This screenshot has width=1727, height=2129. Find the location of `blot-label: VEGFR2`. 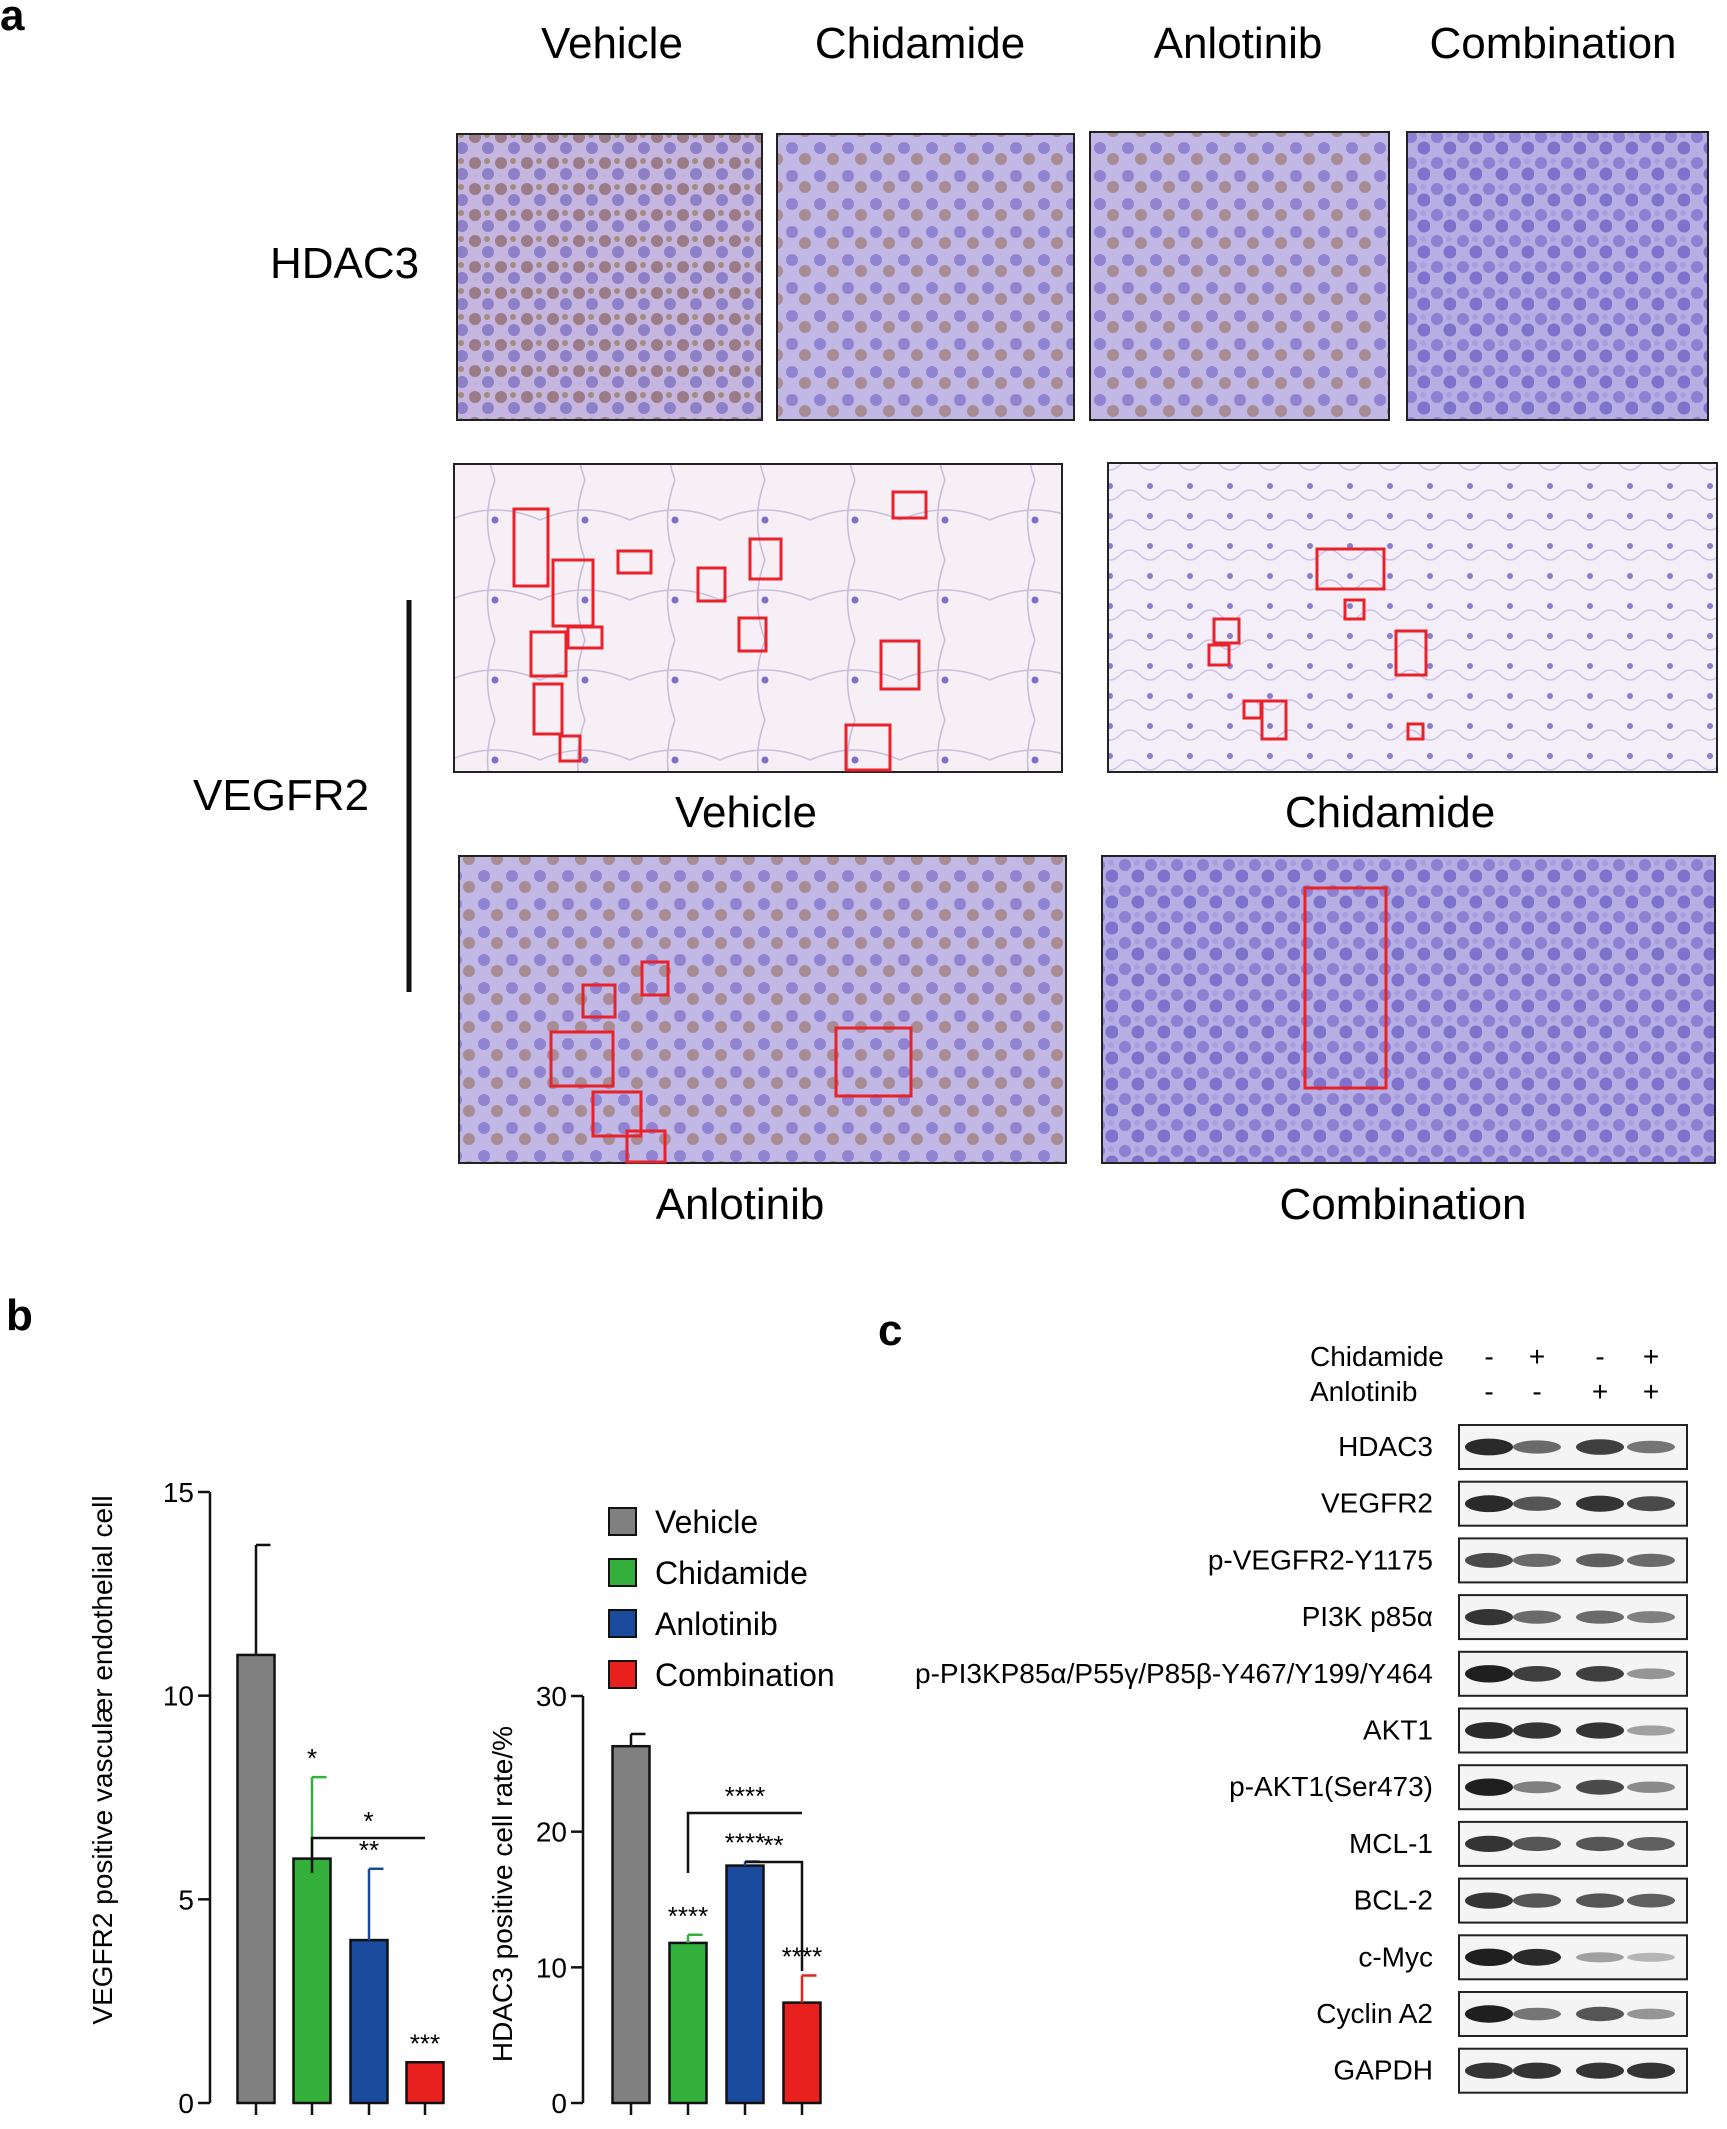

blot-label: VEGFR2 is located at coordinates (1377, 1503).